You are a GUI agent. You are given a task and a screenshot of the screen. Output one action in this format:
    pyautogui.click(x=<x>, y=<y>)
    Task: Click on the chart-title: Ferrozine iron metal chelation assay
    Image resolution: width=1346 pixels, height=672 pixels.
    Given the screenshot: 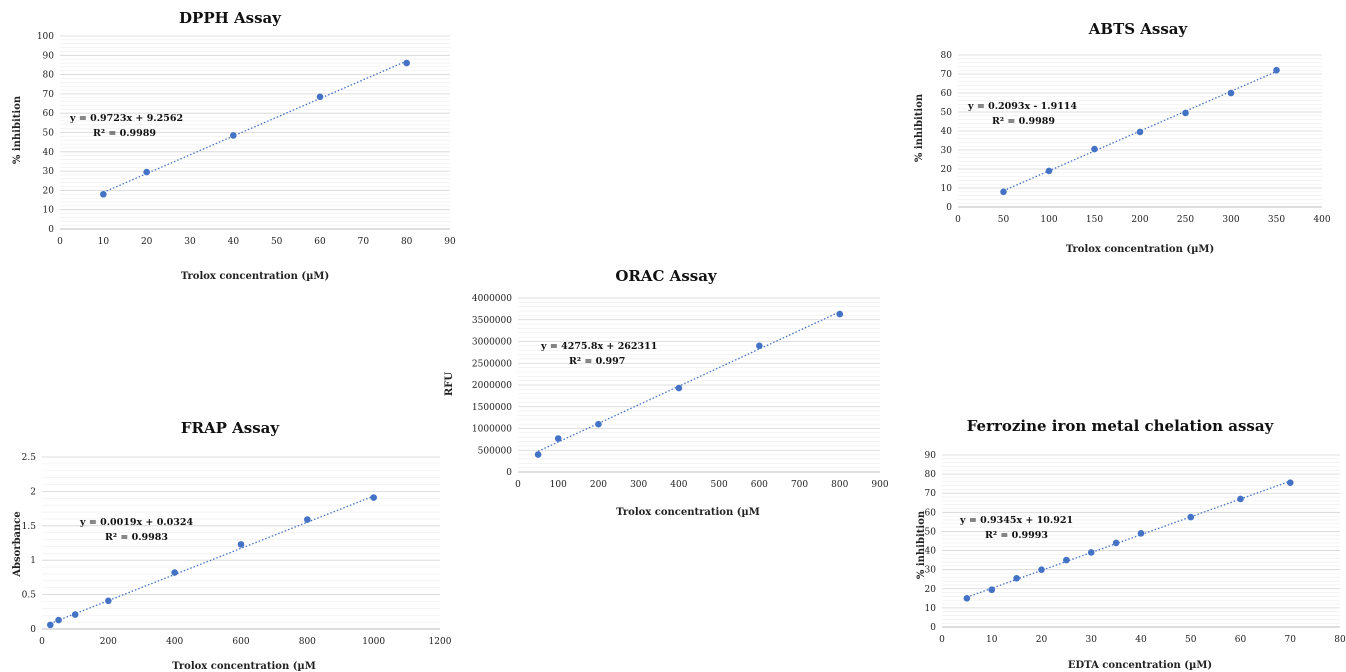 What is the action you would take?
    pyautogui.click(x=1121, y=426)
    